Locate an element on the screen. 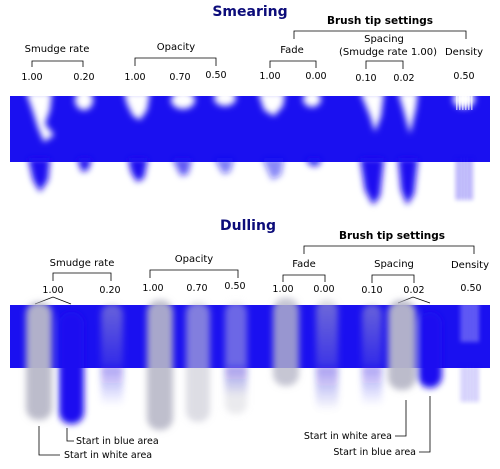 The height and width of the screenshot is (469, 500). smearing-opacity-value: 0.70 is located at coordinates (179, 77).